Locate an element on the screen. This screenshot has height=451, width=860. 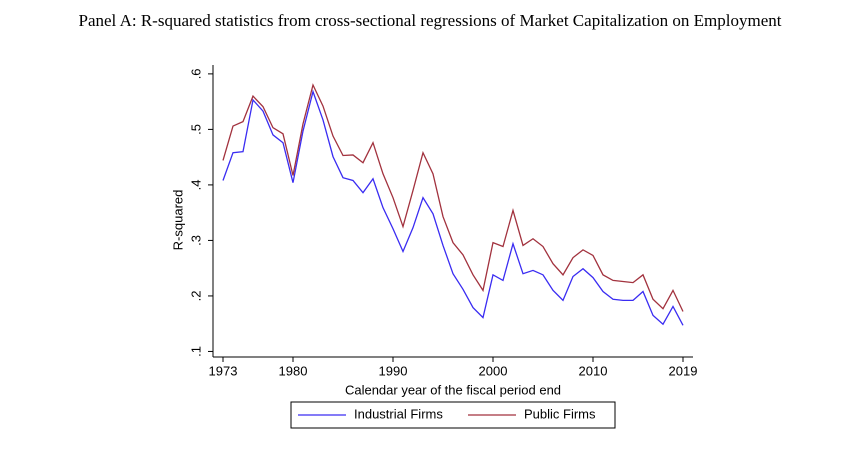
y-tick-label: .2 is located at coordinates (195, 296).